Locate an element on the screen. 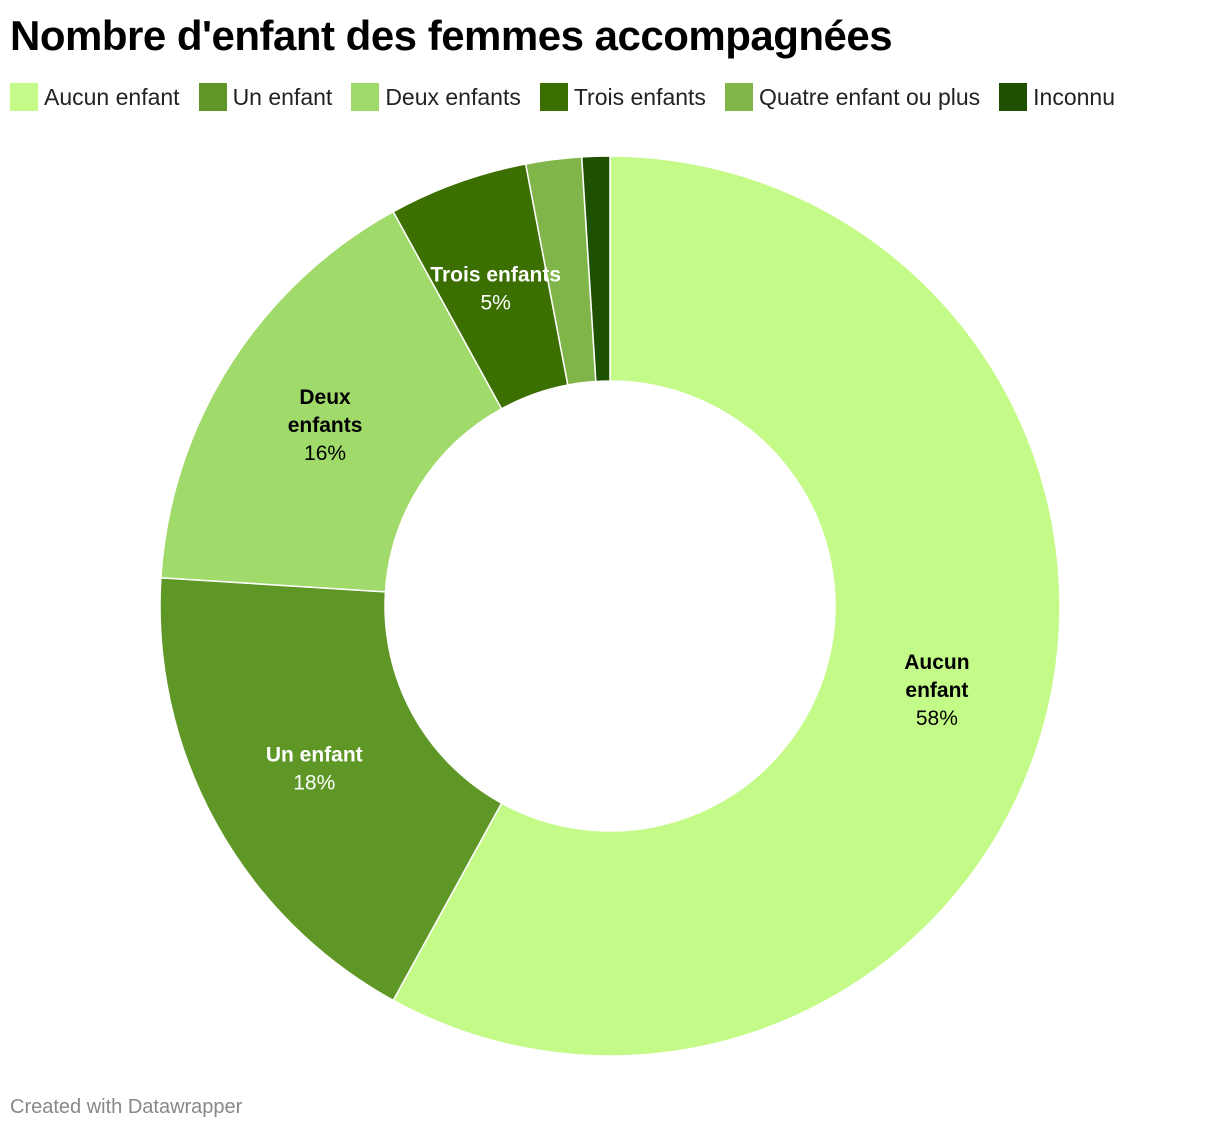  slice-label-aucun-enfant: Aucun enfant 58% is located at coordinates (936, 690).